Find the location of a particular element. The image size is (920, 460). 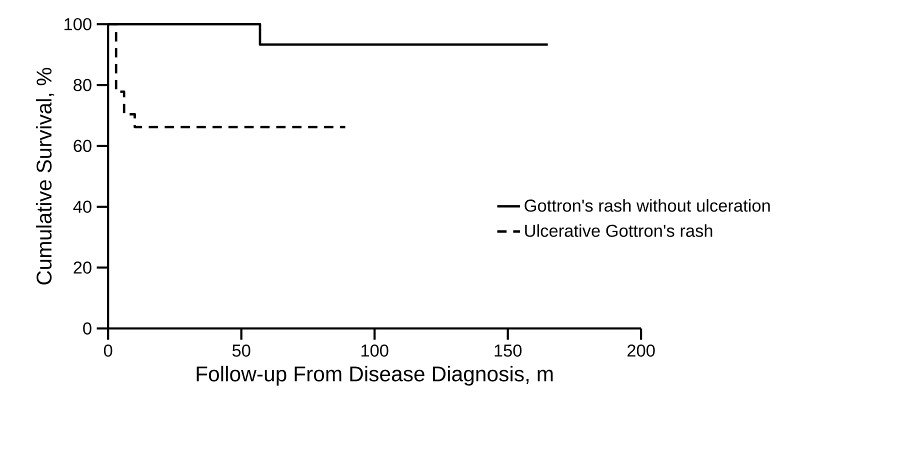

x-tick-label: 50 is located at coordinates (241, 350).